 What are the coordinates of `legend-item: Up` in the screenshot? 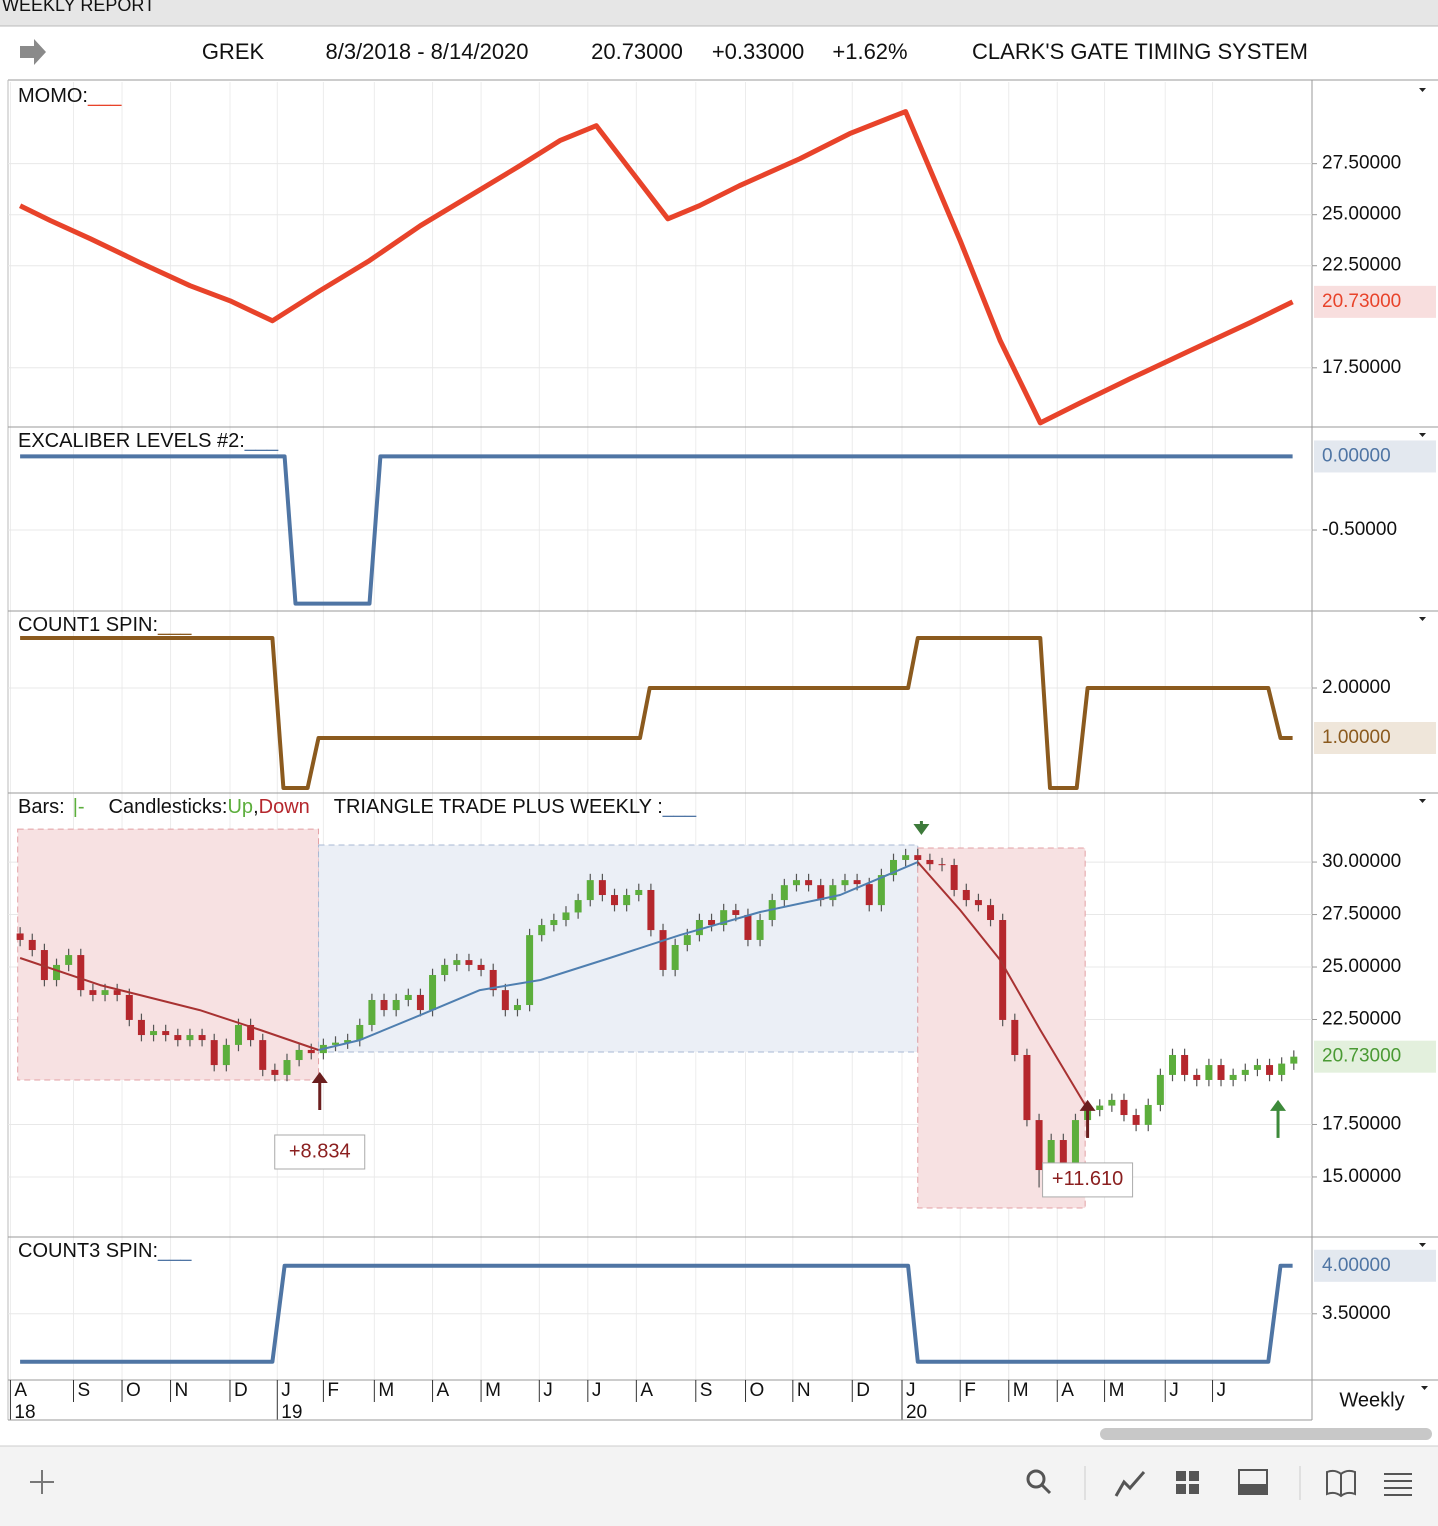 It's located at (240, 807).